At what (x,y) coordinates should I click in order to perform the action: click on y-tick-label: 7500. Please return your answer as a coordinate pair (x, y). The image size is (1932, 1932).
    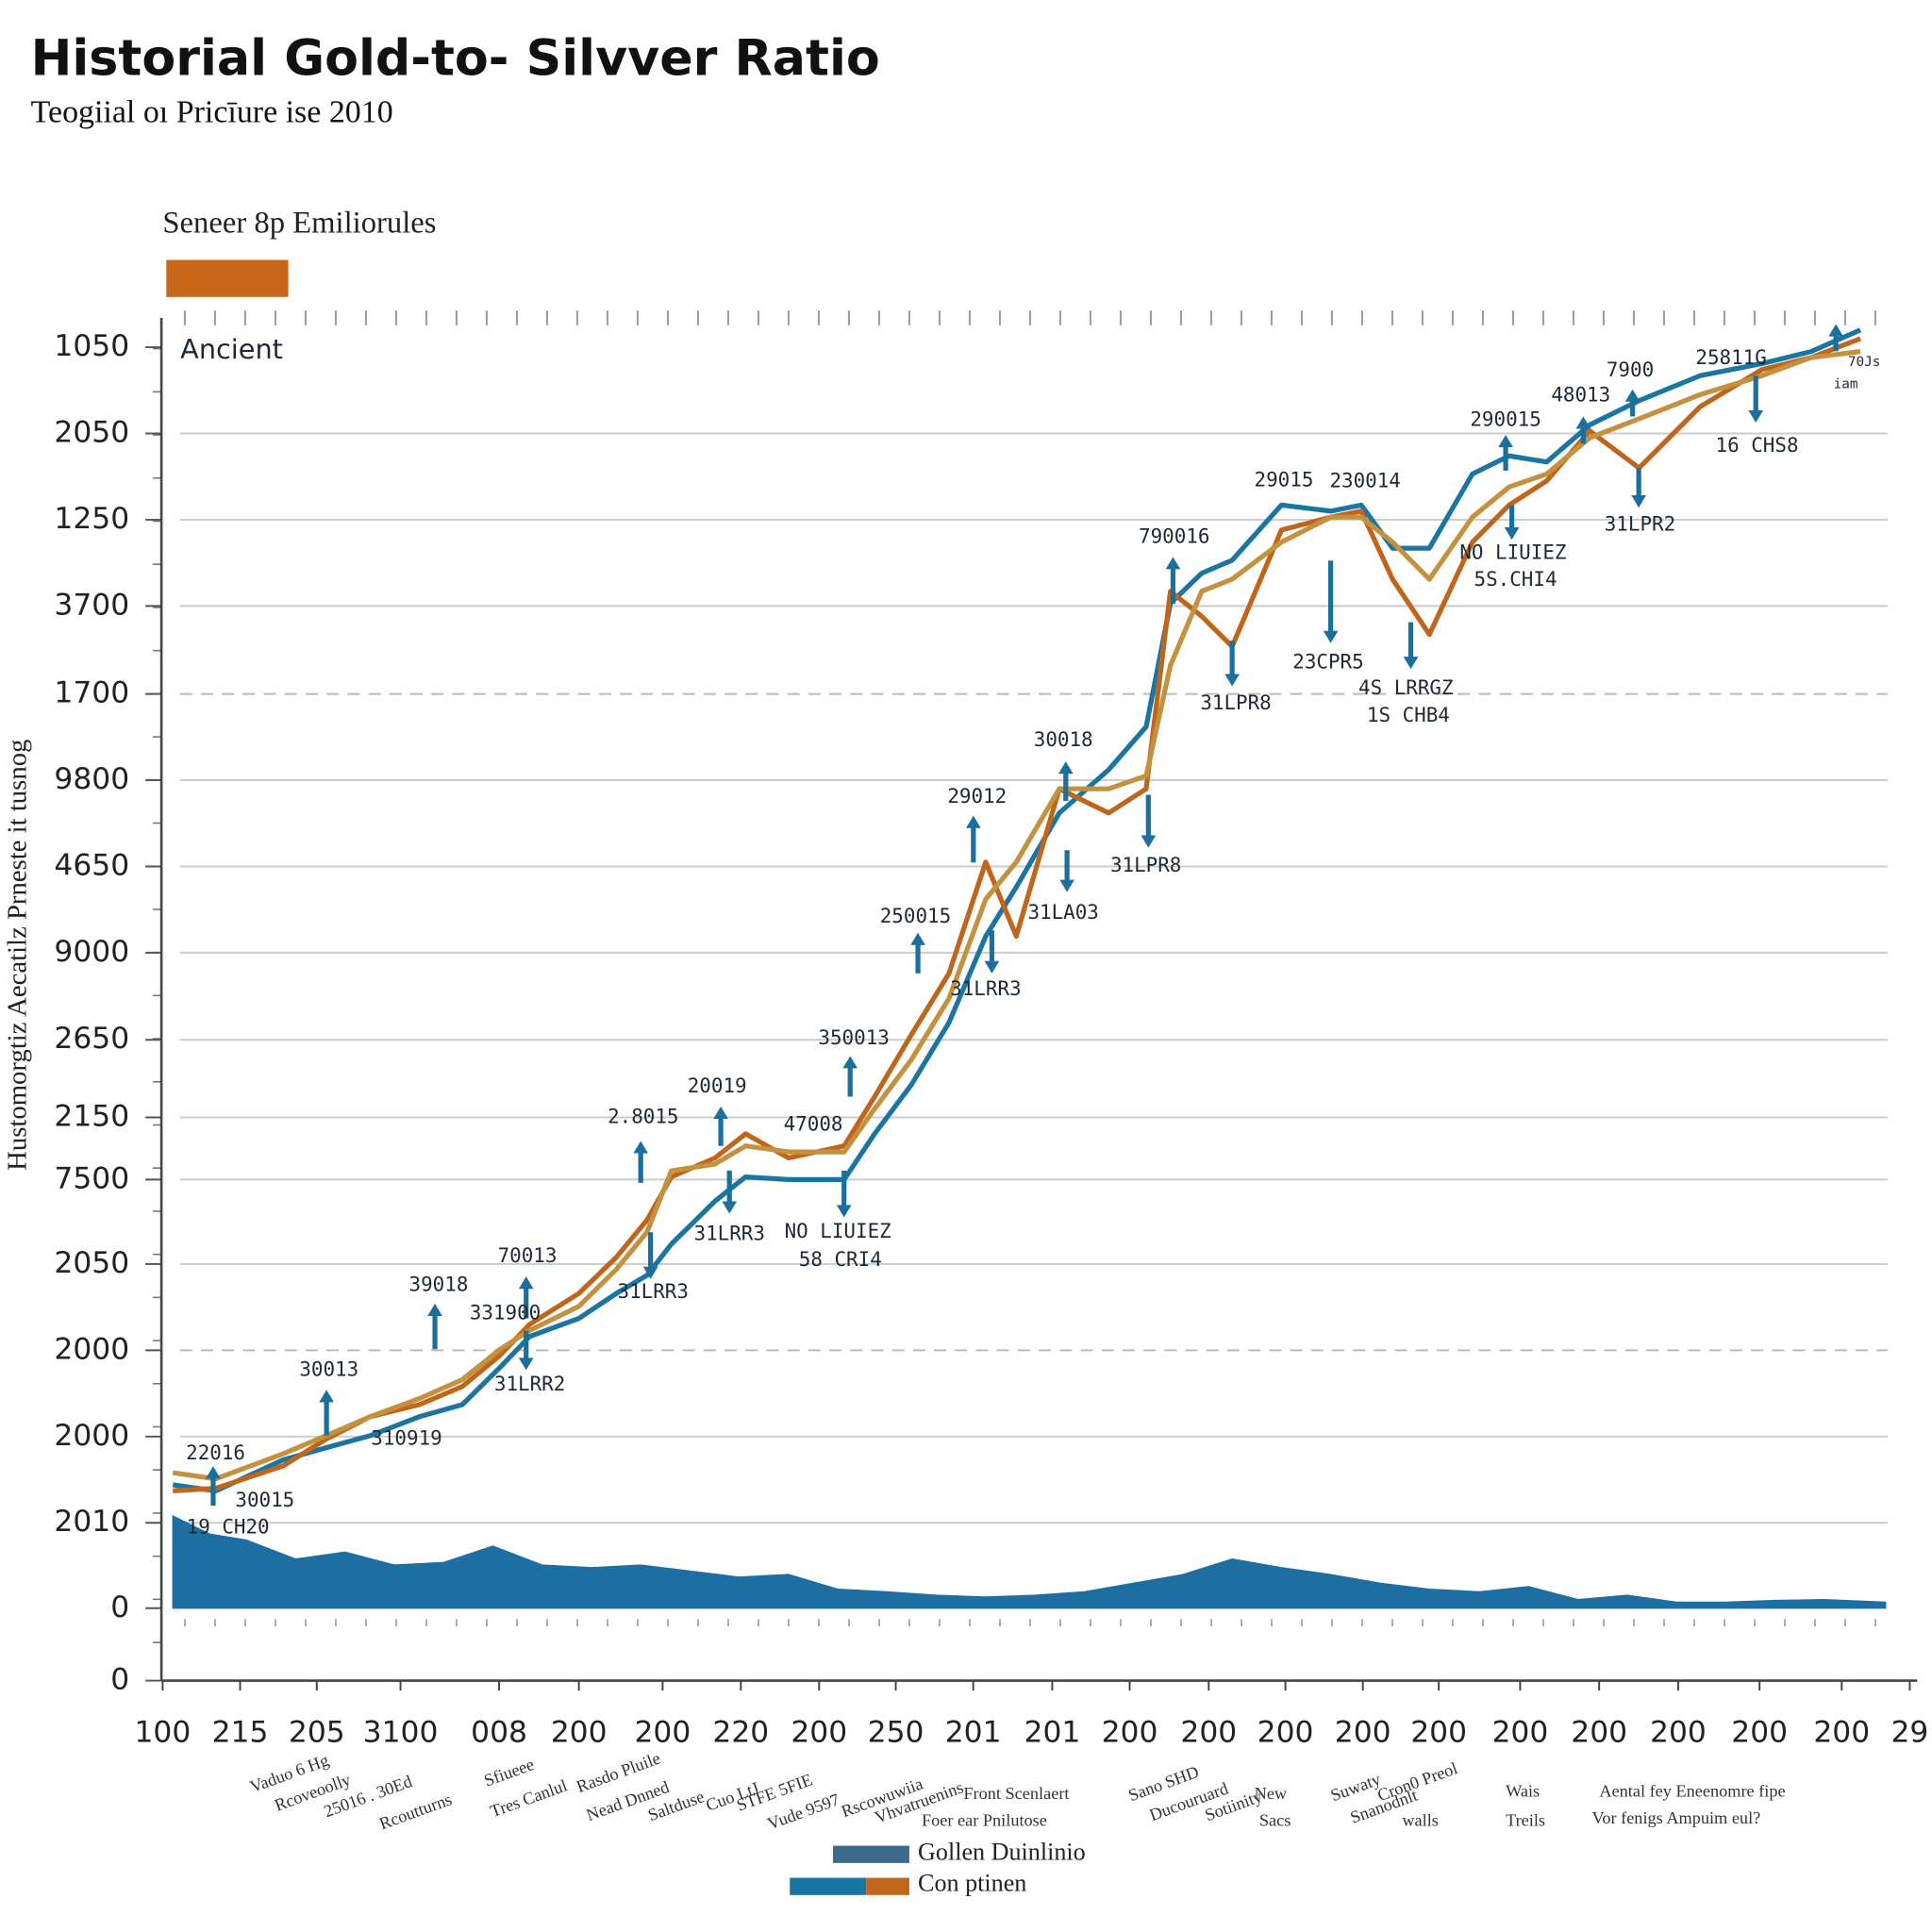
    Looking at the image, I should click on (92, 1178).